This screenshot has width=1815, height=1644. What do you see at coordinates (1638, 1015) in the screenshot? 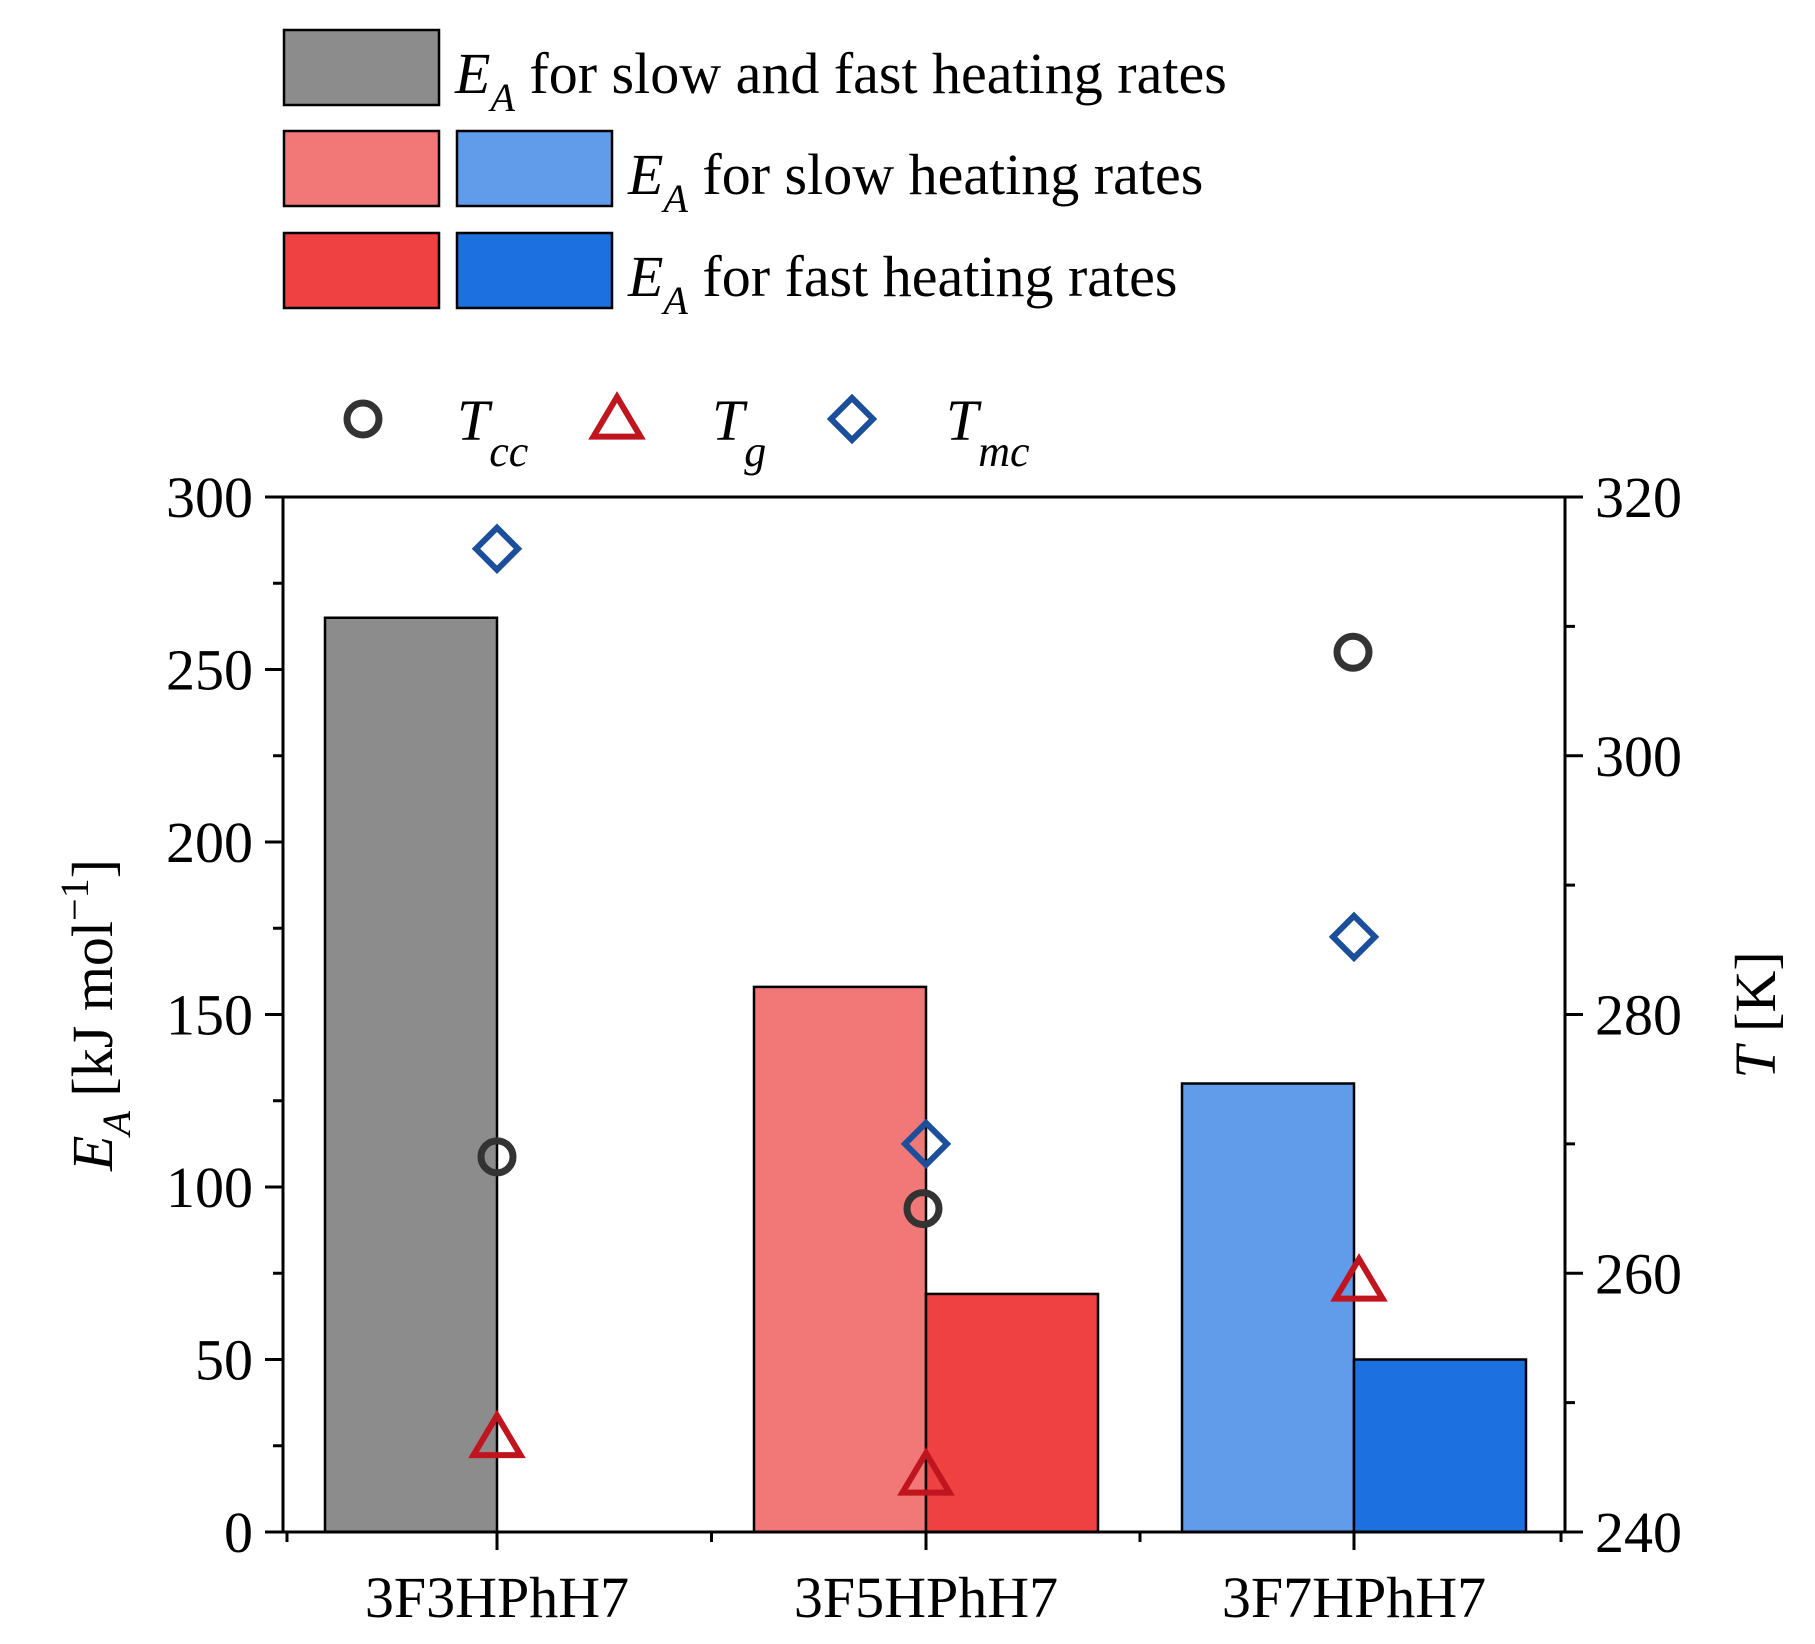
I see `right-tick-label: 280` at bounding box center [1638, 1015].